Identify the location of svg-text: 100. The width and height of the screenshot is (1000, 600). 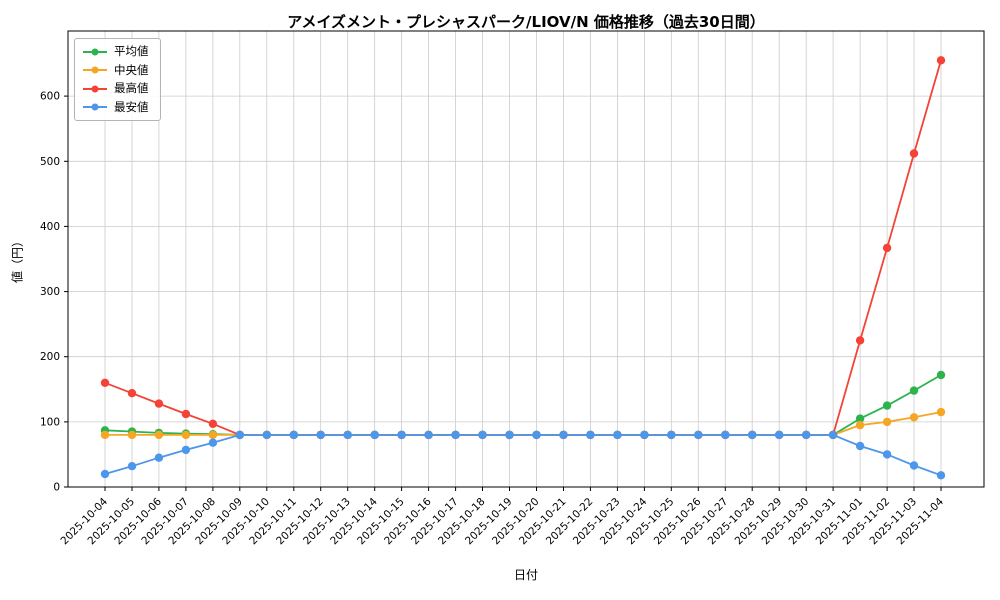
(50, 422).